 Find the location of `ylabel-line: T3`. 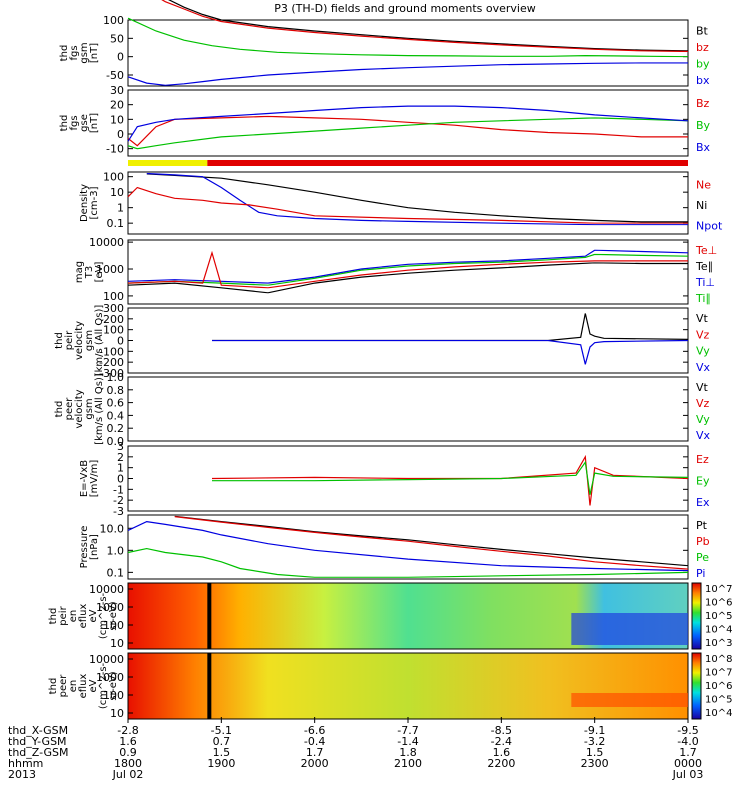

ylabel-line: T3 is located at coordinates (89, 272).